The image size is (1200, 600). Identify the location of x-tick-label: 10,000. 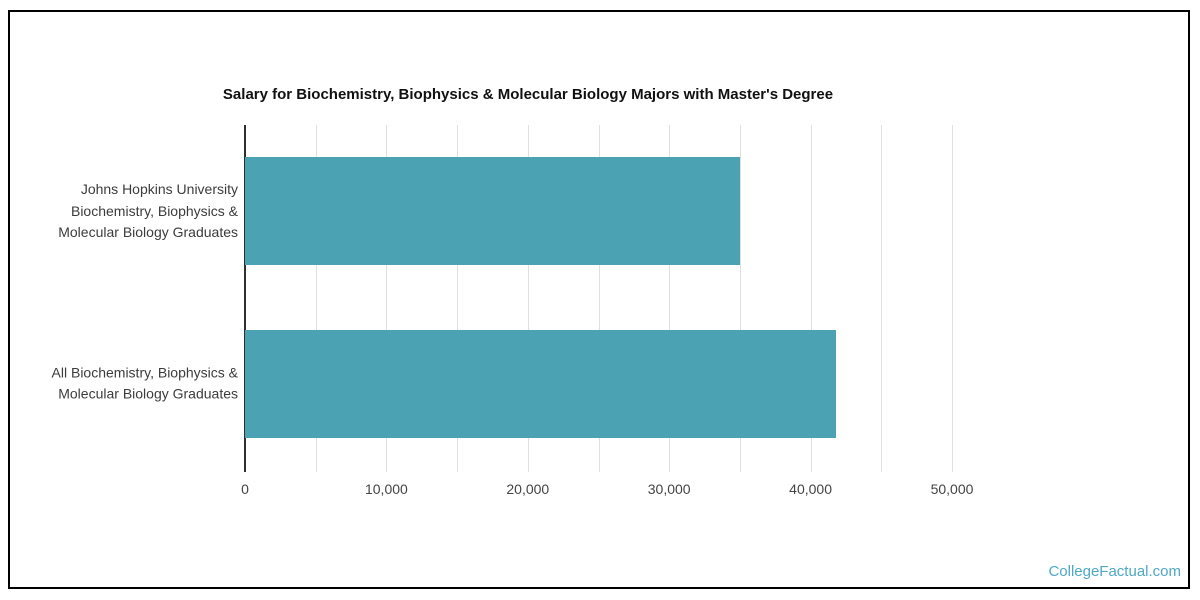
(386, 489).